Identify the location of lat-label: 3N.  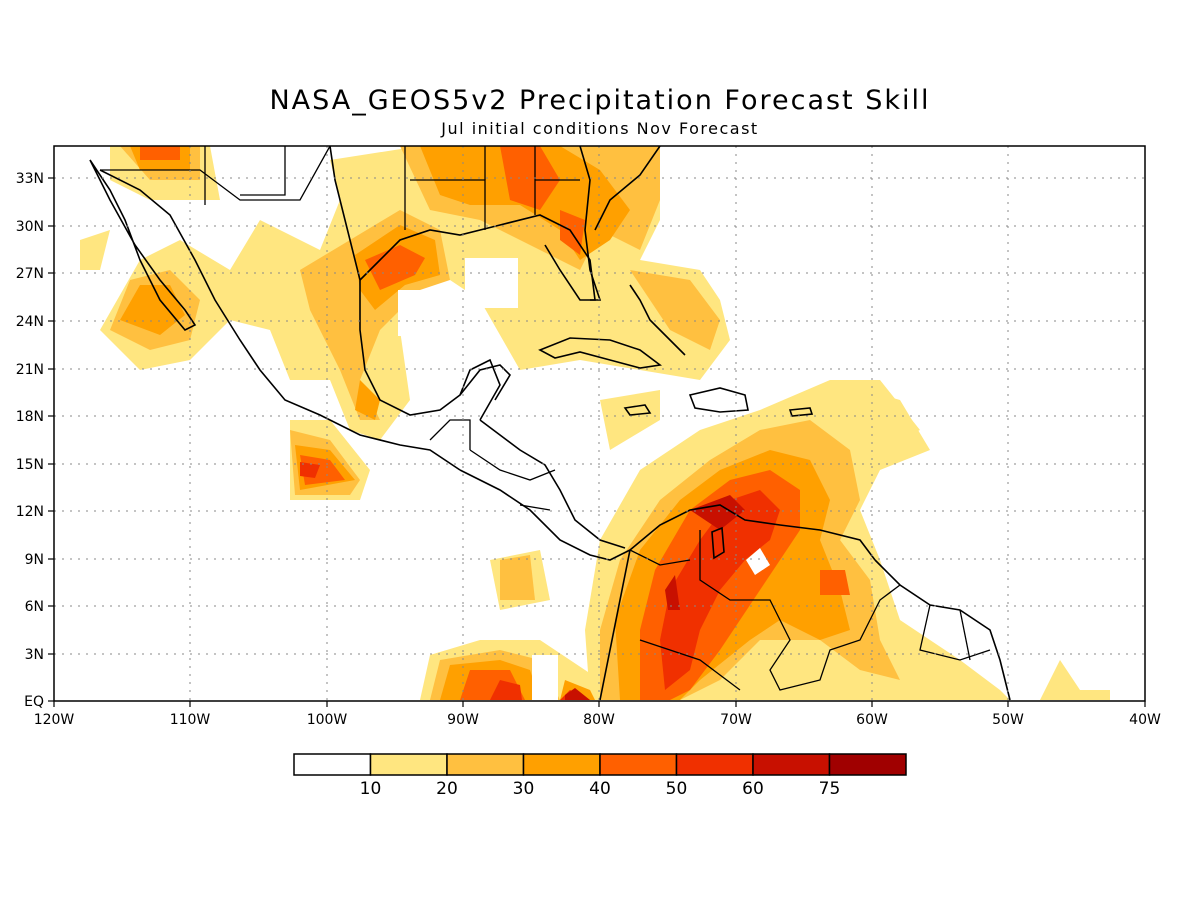
(34, 655).